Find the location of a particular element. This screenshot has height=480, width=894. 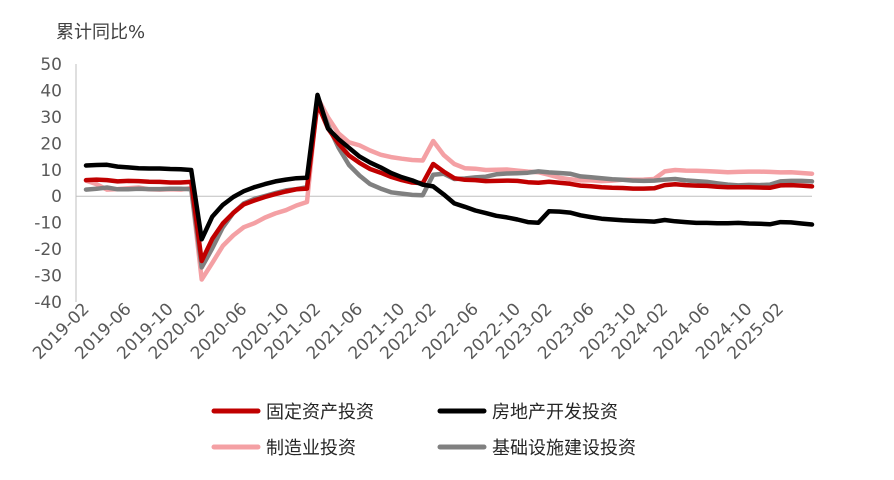

y-tick-label: -40 is located at coordinates (48, 303).